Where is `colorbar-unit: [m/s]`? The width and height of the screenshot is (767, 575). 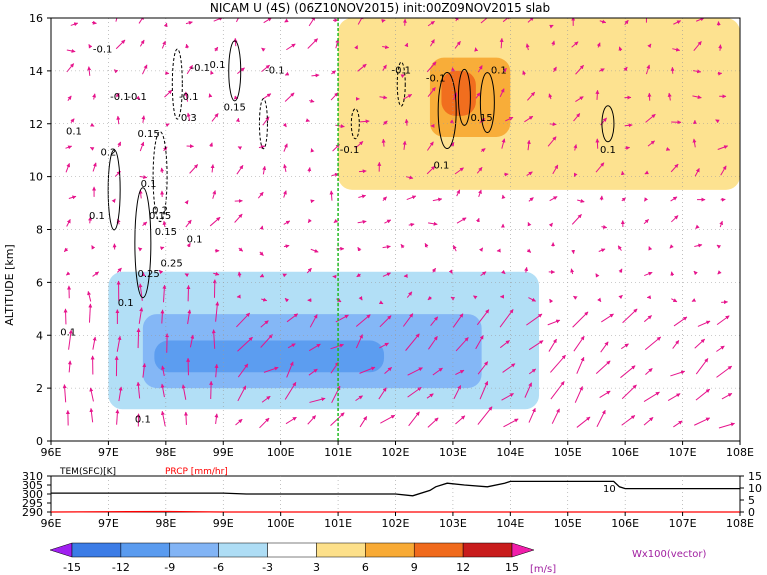
colorbar-unit: [m/s] is located at coordinates (543, 569).